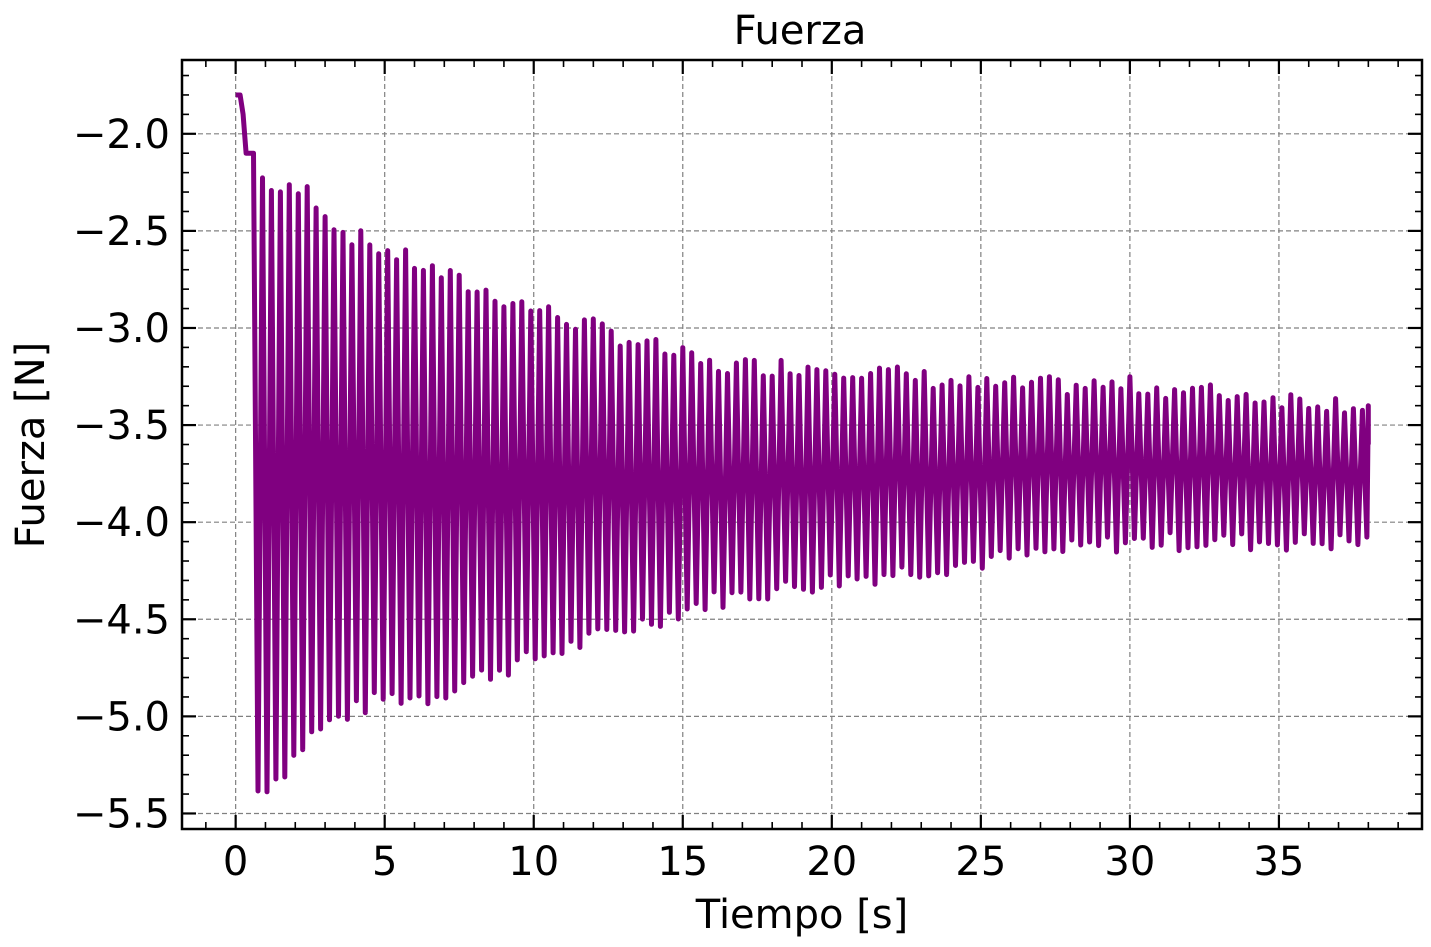 The width and height of the screenshot is (1431, 947). Describe the element at coordinates (121, 232) in the screenshot. I see `y-tick-label: −2.5` at that location.